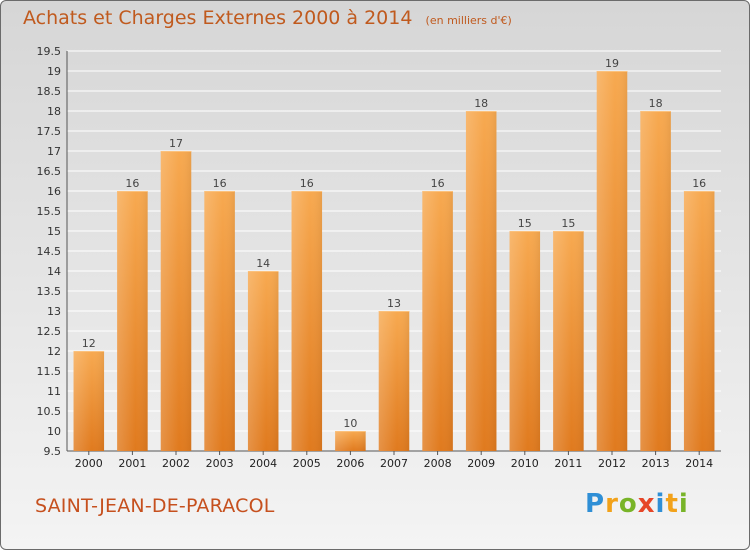  What do you see at coordinates (394, 463) in the screenshot?
I see `x-tick-label: 2007` at bounding box center [394, 463].